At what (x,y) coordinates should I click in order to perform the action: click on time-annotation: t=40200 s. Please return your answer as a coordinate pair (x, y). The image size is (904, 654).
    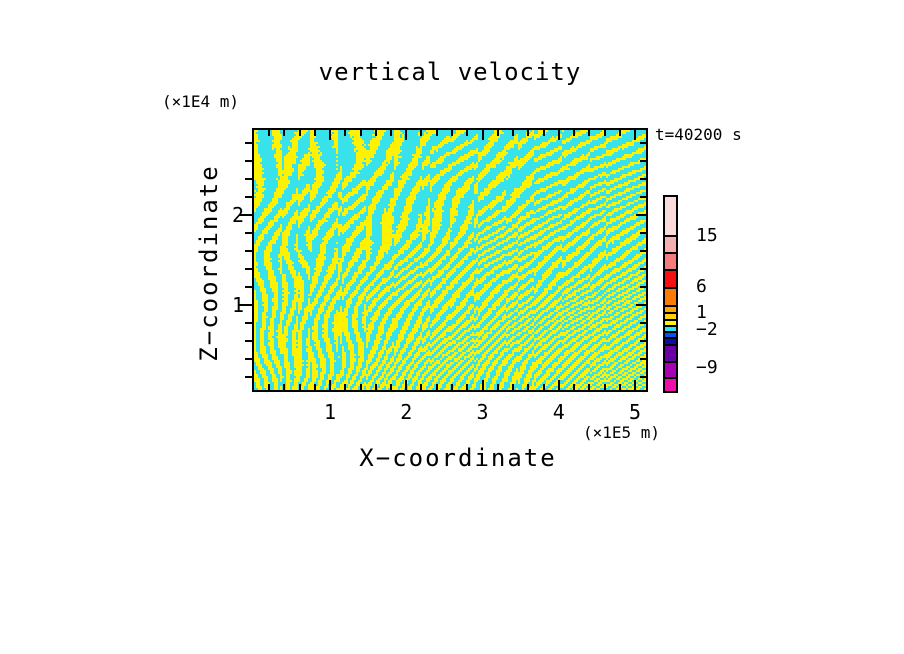
    Looking at the image, I should click on (698, 134).